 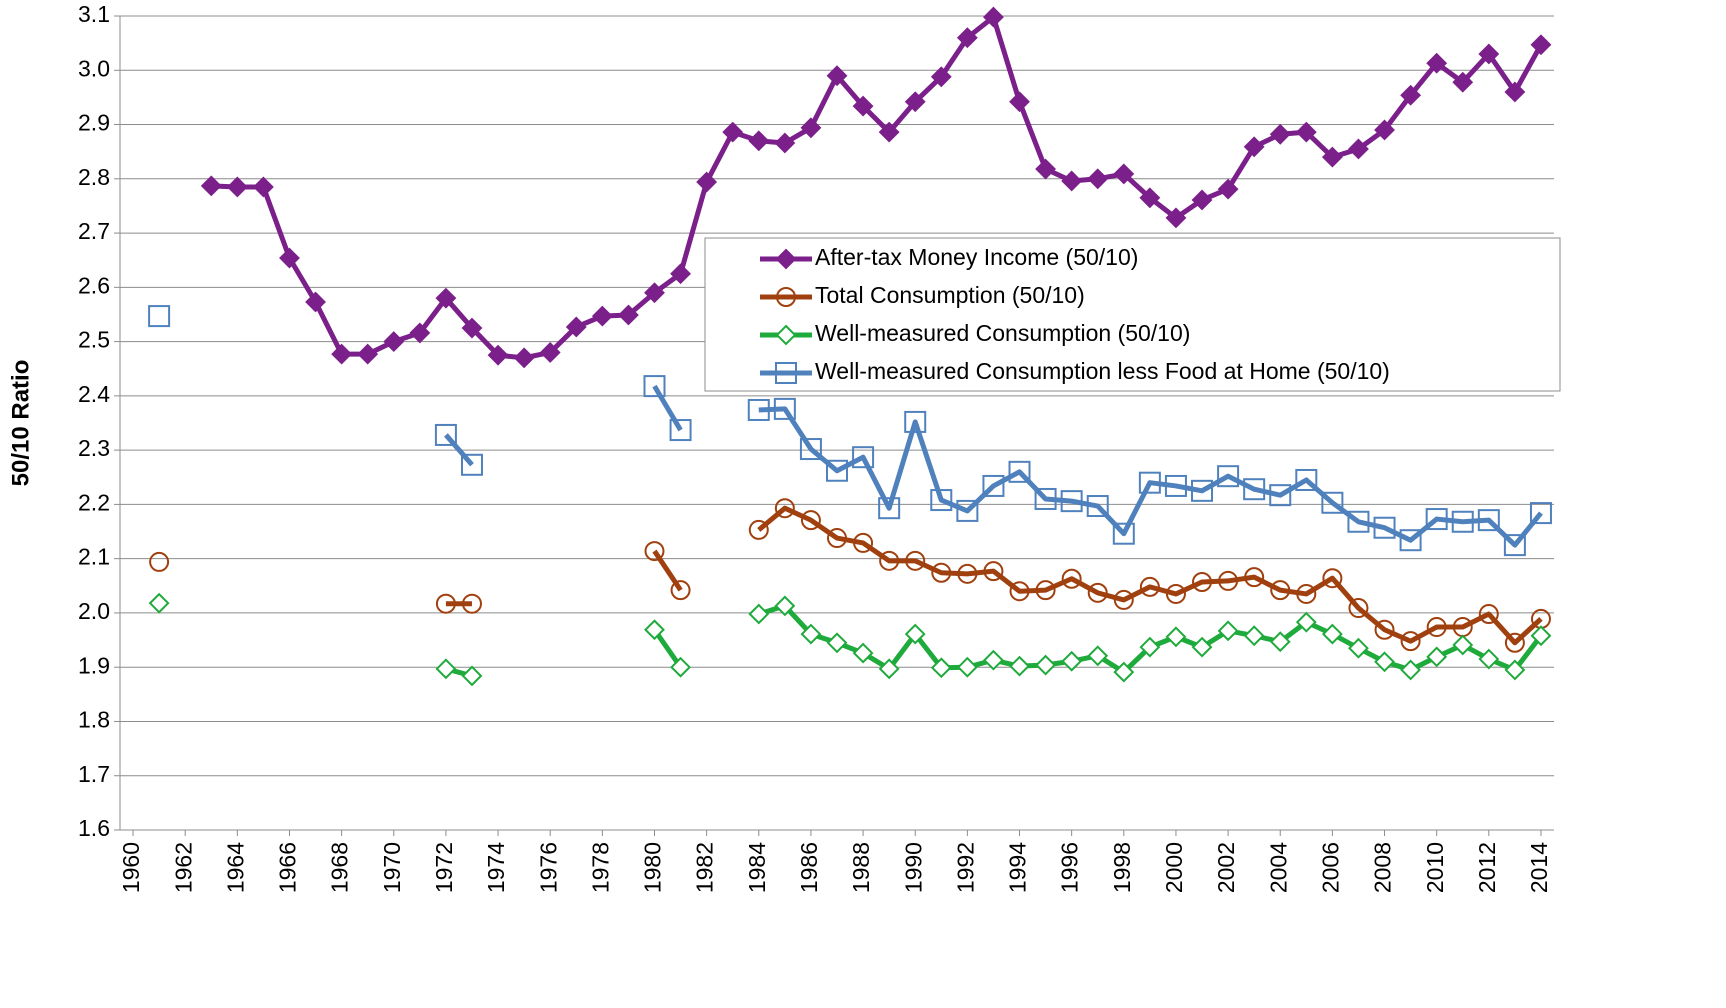 I want to click on x-tick-label: 1980, so click(x=653, y=867).